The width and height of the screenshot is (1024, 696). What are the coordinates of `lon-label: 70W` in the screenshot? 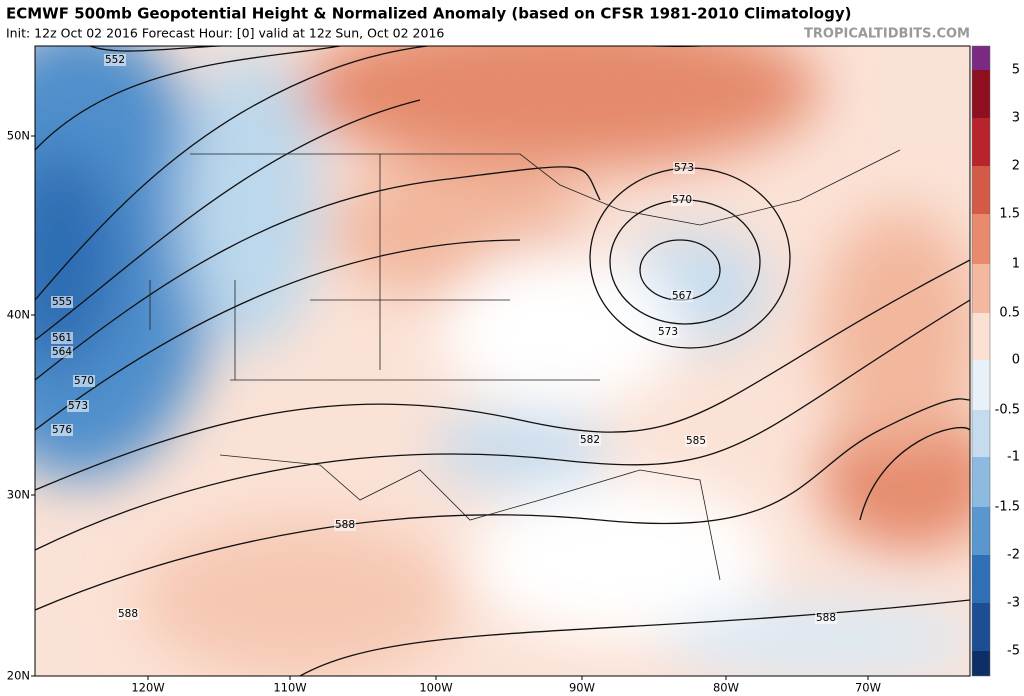 It's located at (868, 688).